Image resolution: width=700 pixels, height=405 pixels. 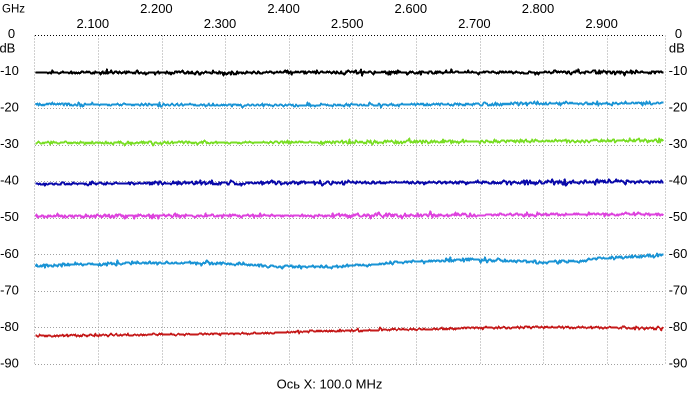 What do you see at coordinates (474, 23) in the screenshot?
I see `svg-text: 2.700` at bounding box center [474, 23].